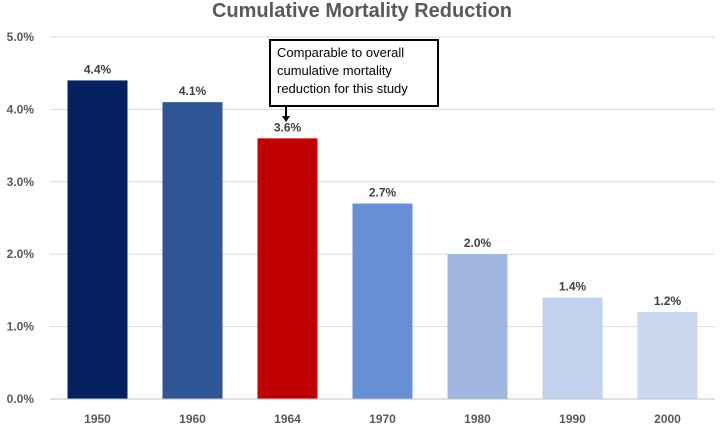 The image size is (720, 424). Describe the element at coordinates (21, 37) in the screenshot. I see `y-tick-label: 5.0%` at that location.